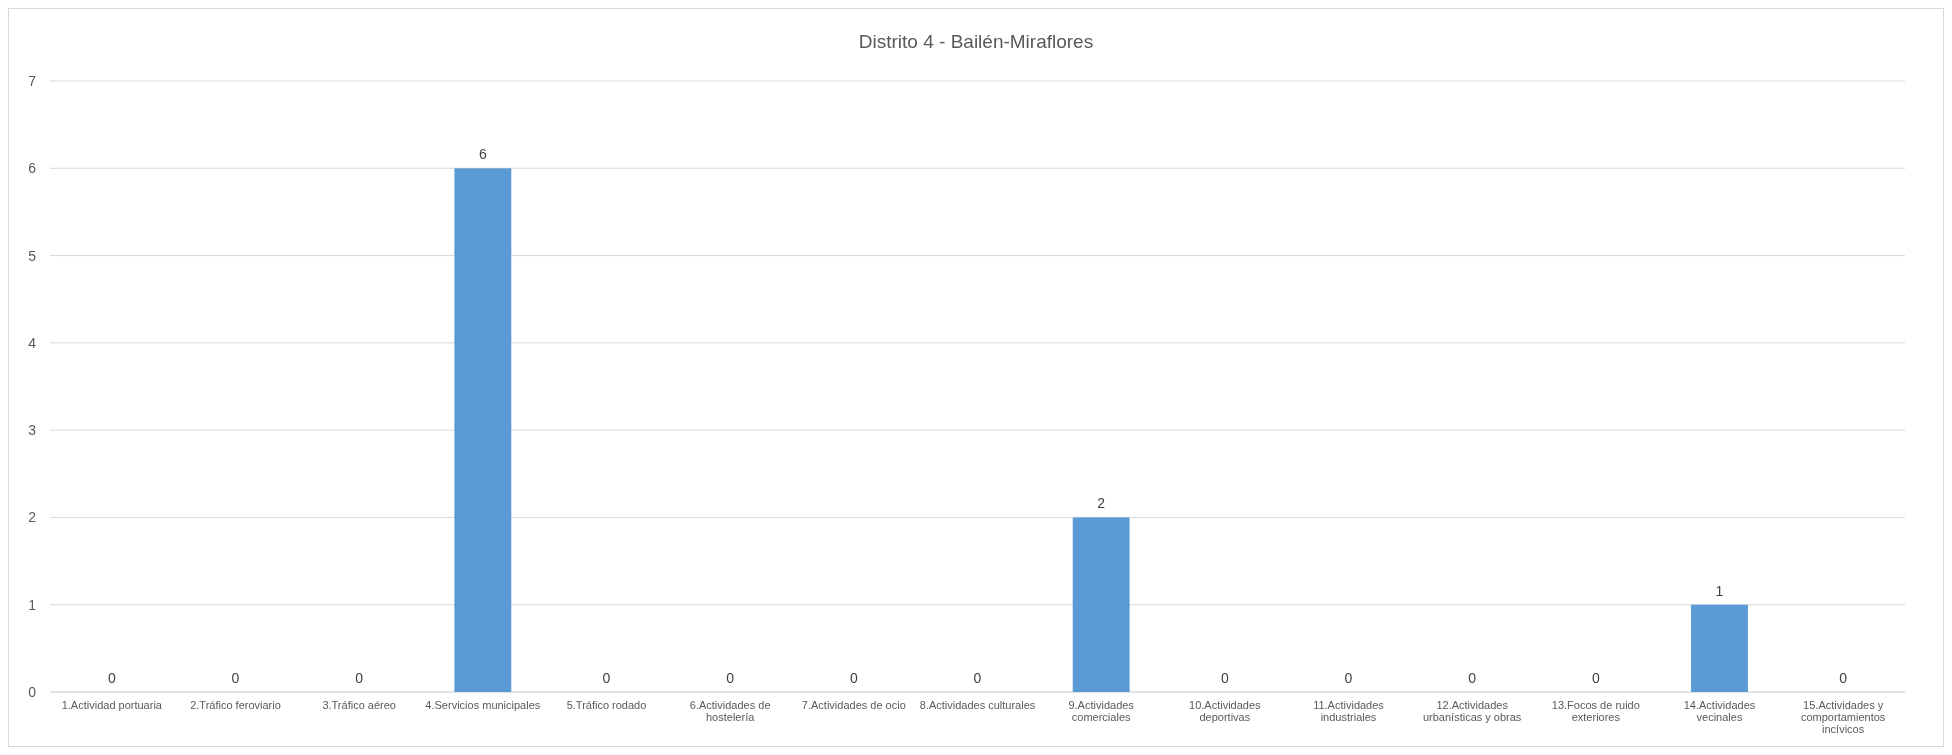  I want to click on x-tick-label: 7.Actividades de ocio, so click(853, 705).